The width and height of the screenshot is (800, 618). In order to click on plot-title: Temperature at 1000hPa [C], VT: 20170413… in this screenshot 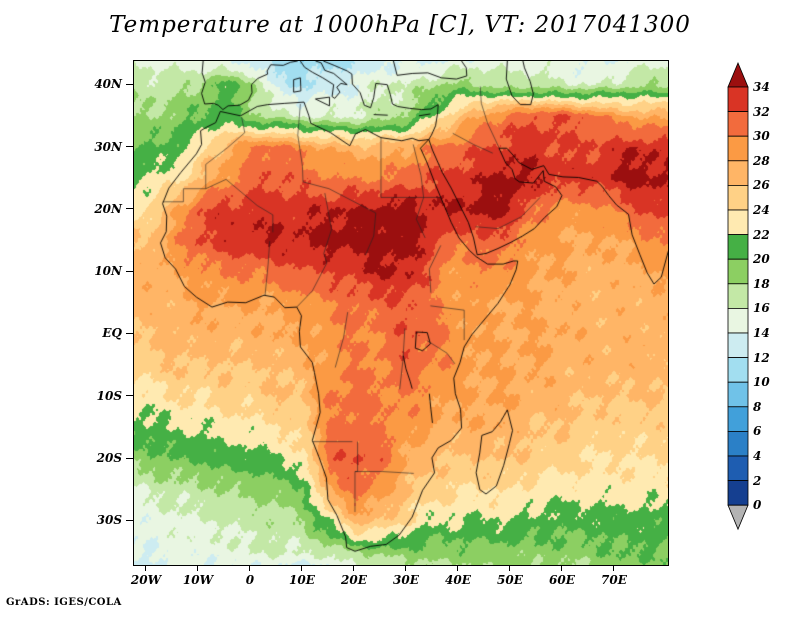, I will do `click(400, 25)`.